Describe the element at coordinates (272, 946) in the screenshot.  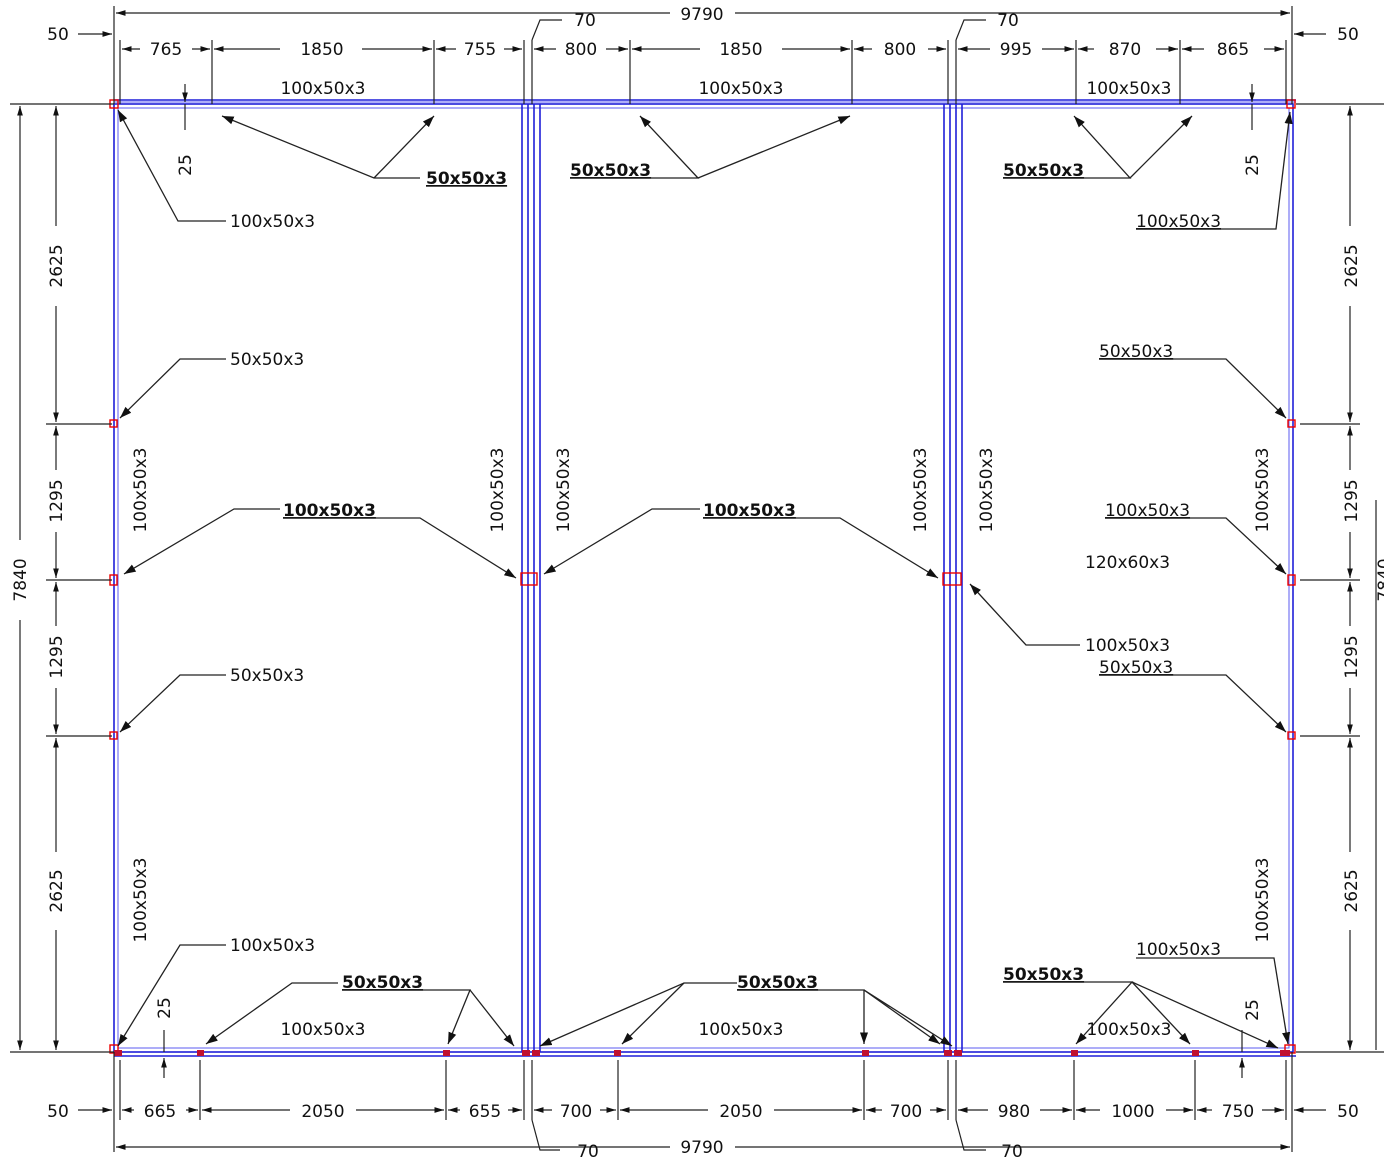
I see `label-corner-bottom-left: 100x50x3` at that location.